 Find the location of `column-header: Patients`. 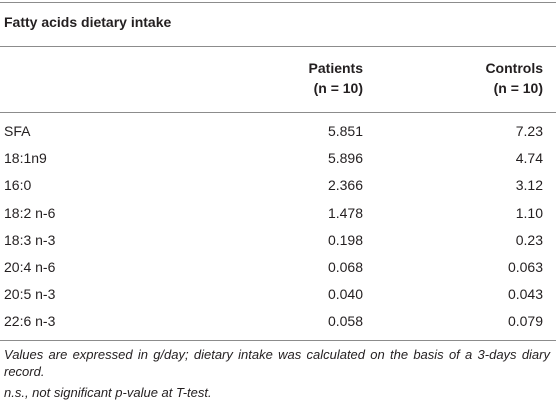

column-header: Patients is located at coordinates (335, 68).